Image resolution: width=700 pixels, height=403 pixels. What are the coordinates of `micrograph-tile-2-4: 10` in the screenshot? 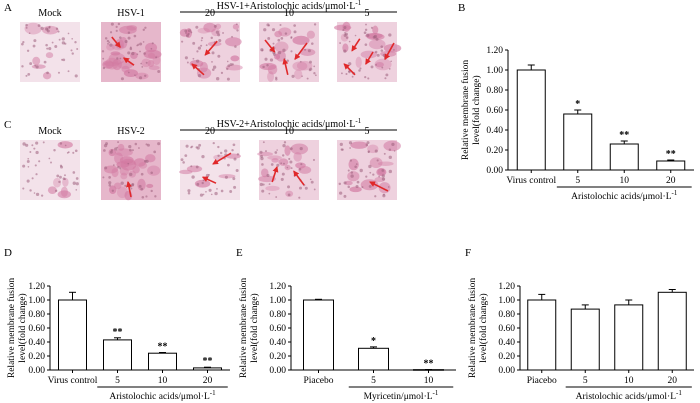 It's located at (288, 163).